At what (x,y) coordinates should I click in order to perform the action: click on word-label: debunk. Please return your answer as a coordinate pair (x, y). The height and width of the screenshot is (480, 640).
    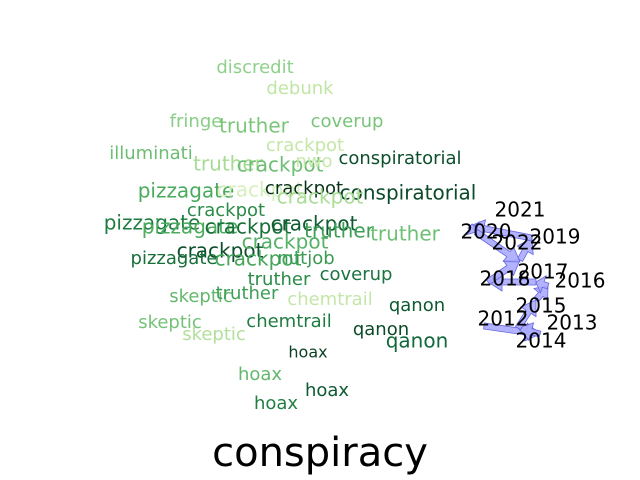
    Looking at the image, I should click on (300, 88).